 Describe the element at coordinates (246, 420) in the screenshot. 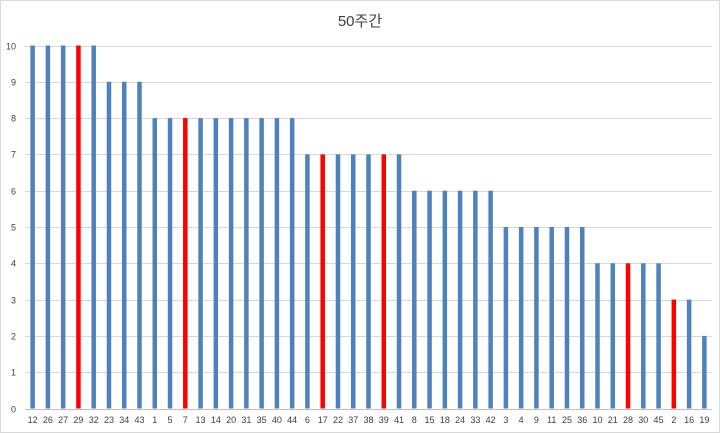

I see `x-tick-label: 31` at that location.